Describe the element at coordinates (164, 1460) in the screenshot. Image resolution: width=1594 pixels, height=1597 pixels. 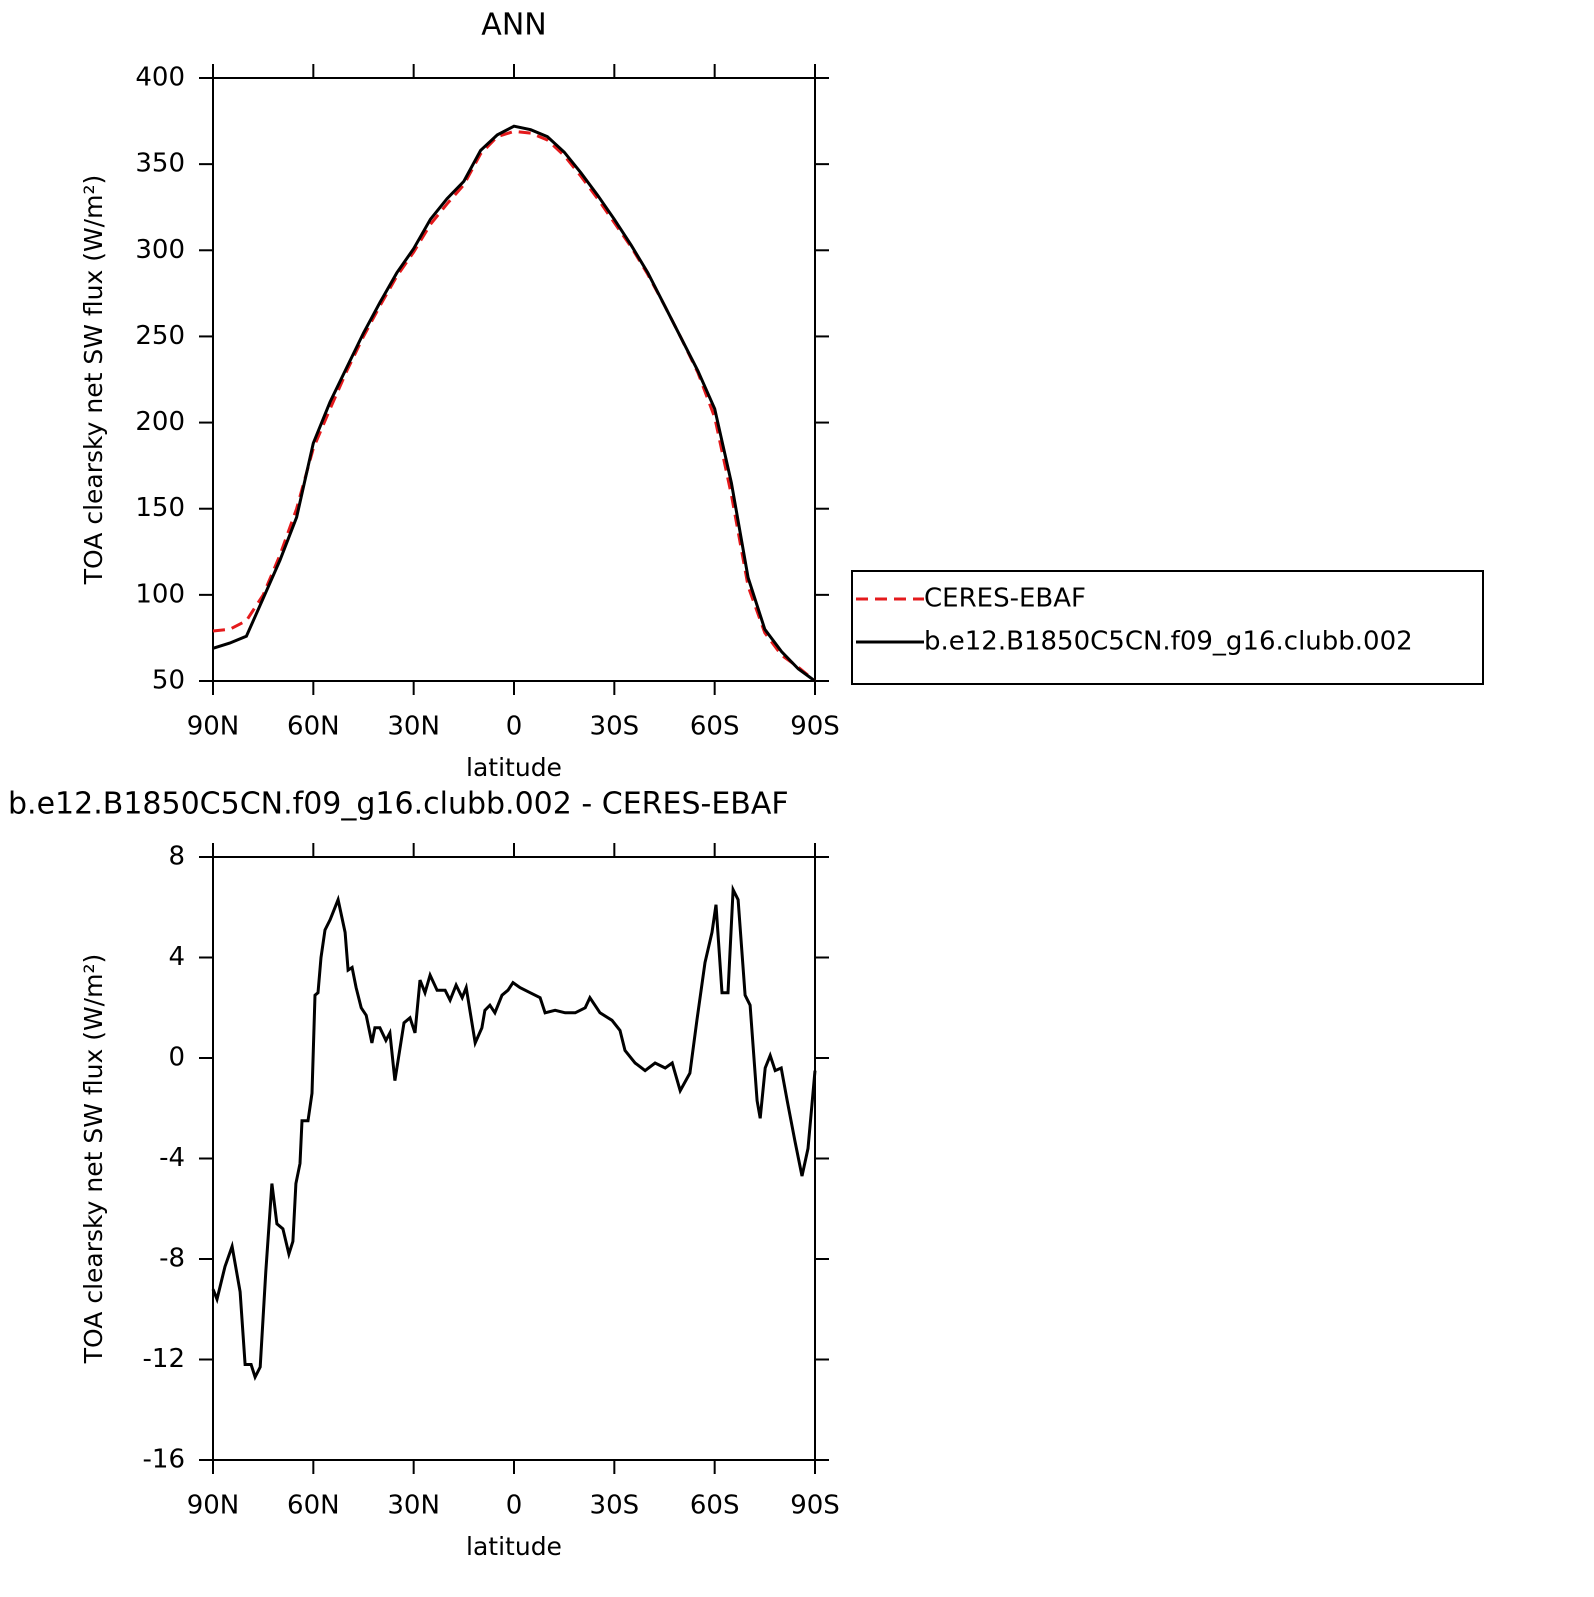
I see `y-tick-label: -16` at that location.